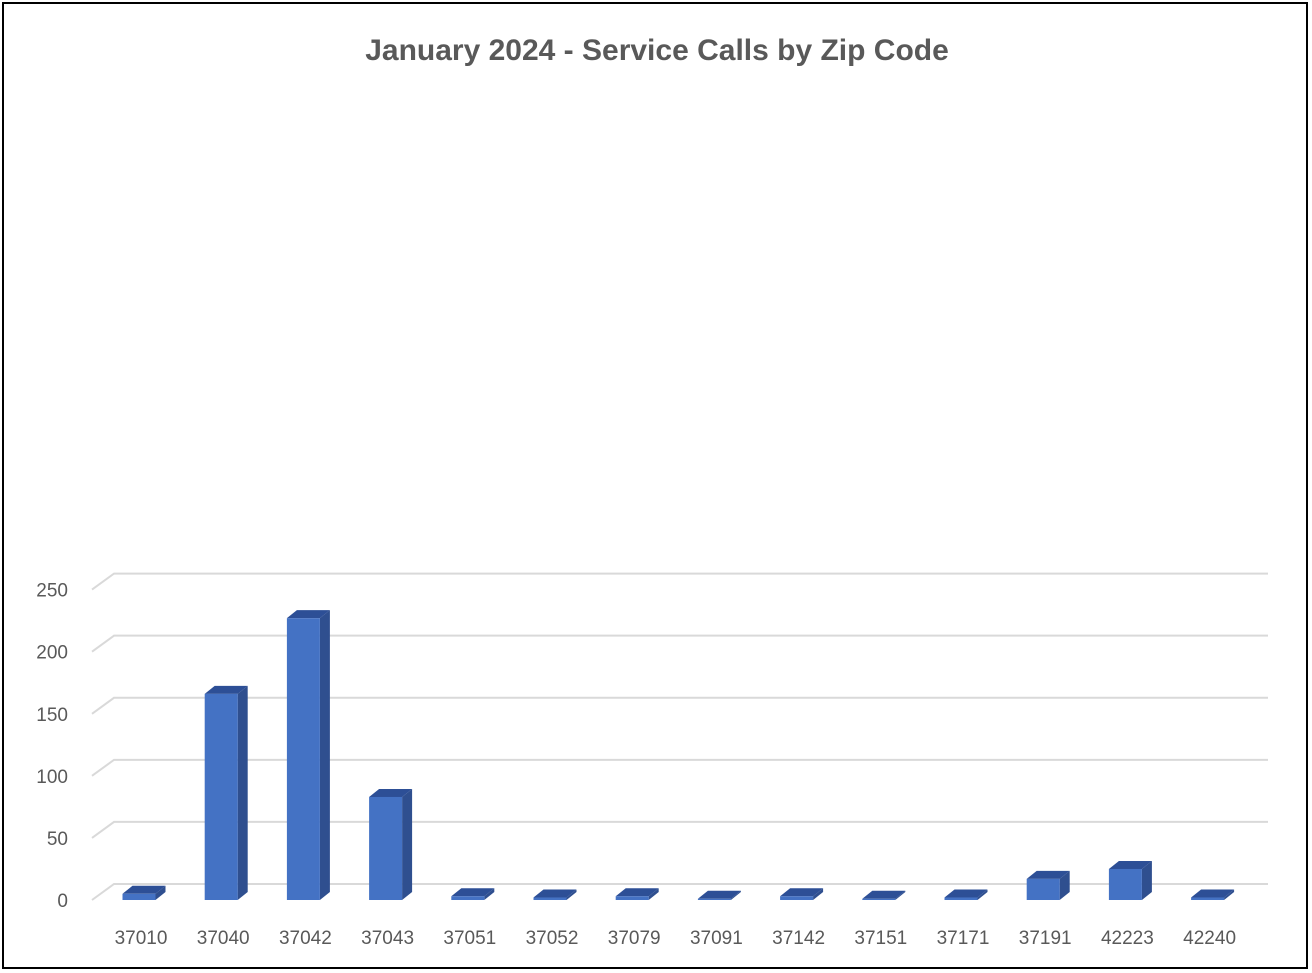  What do you see at coordinates (963, 938) in the screenshot?
I see `x-tick-label: 37171` at bounding box center [963, 938].